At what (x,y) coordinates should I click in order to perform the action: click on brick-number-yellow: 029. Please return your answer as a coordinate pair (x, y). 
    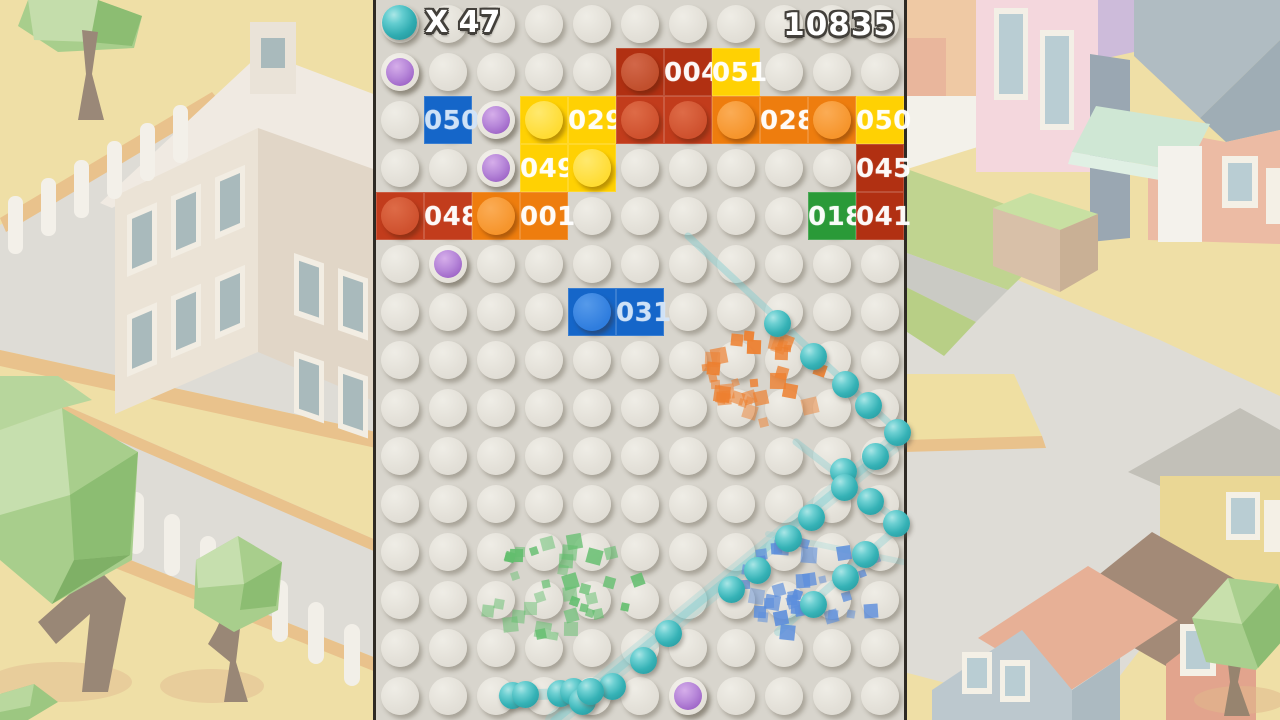
    Looking at the image, I should click on (595, 120).